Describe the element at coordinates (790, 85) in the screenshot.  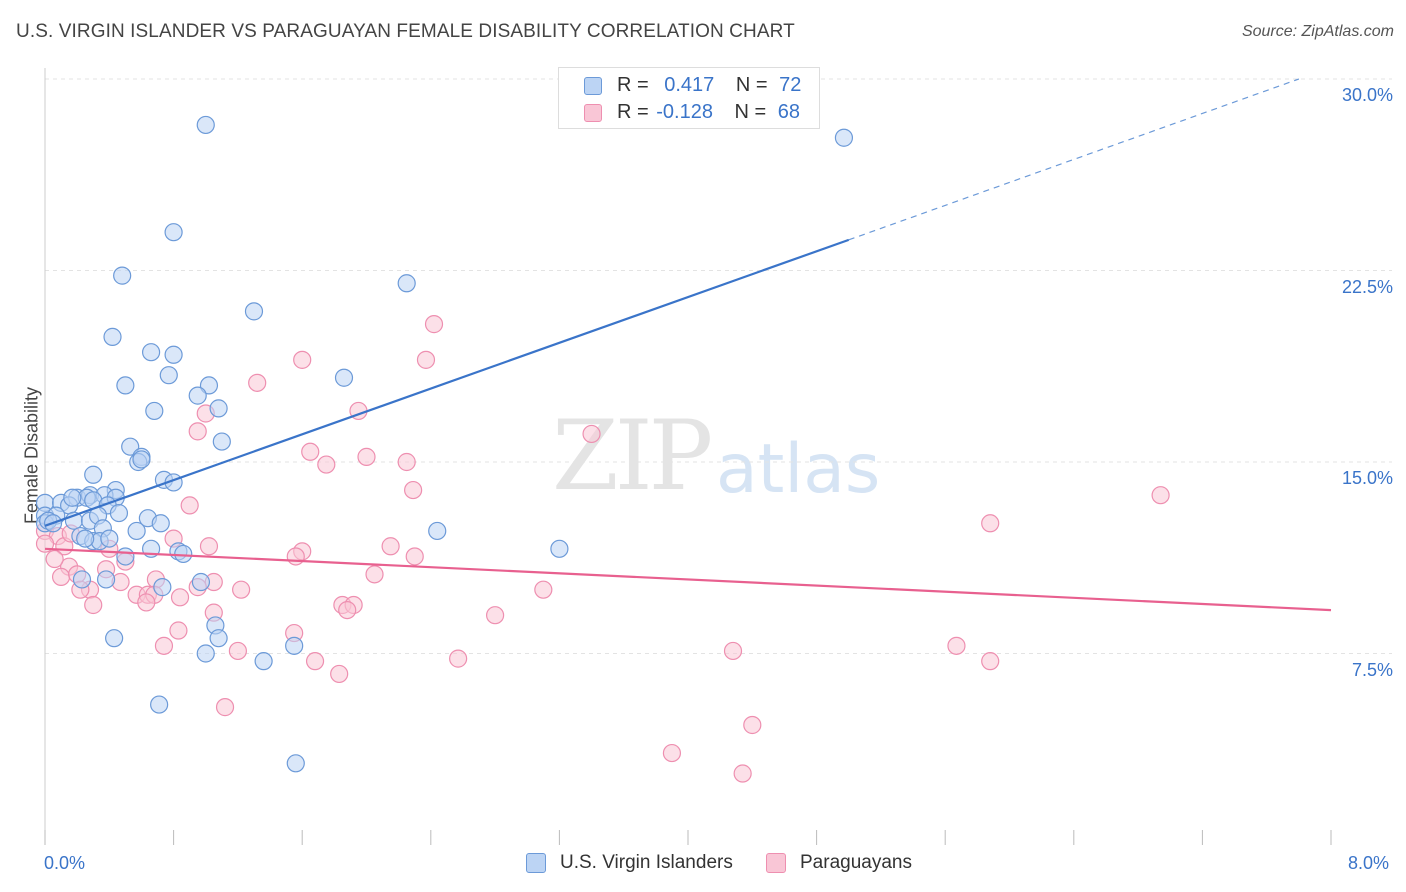
I see `legend-n-value: 72` at that location.